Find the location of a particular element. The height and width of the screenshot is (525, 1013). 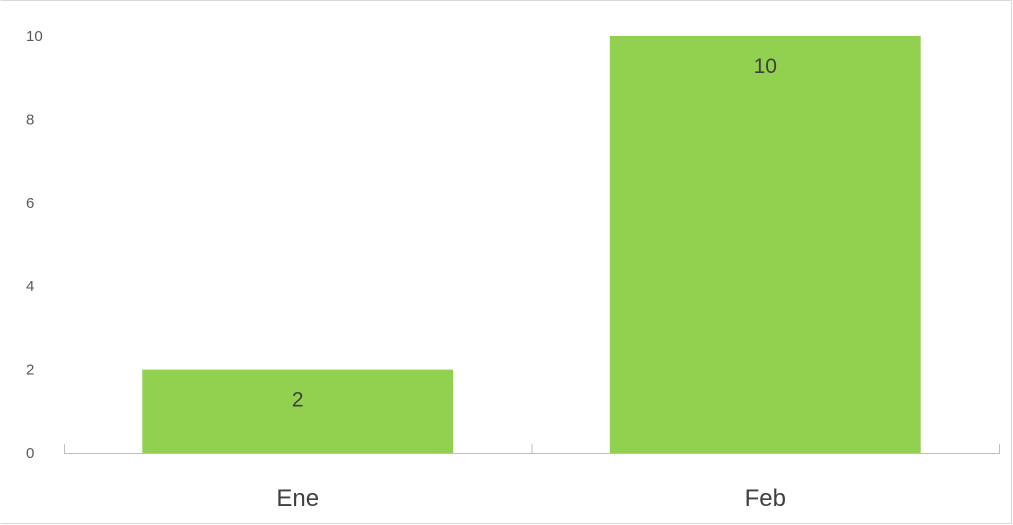

data-label-ene: 2 is located at coordinates (298, 400).